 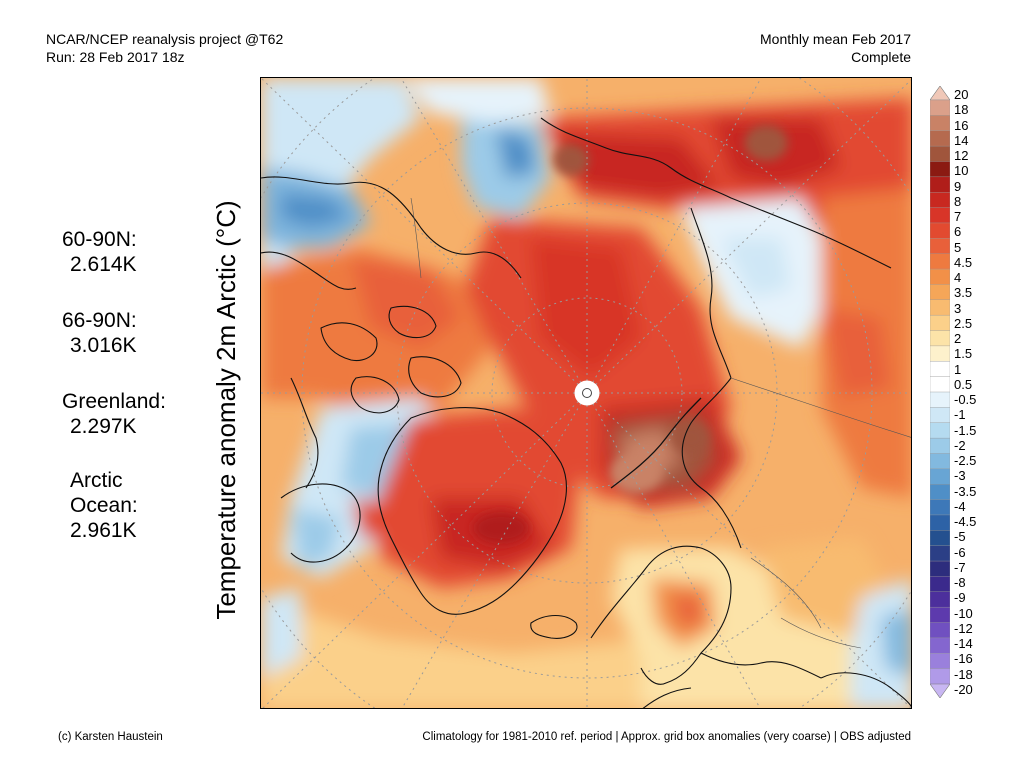 What do you see at coordinates (960, 537) in the screenshot?
I see `colorbar-tick-label: -5` at bounding box center [960, 537].